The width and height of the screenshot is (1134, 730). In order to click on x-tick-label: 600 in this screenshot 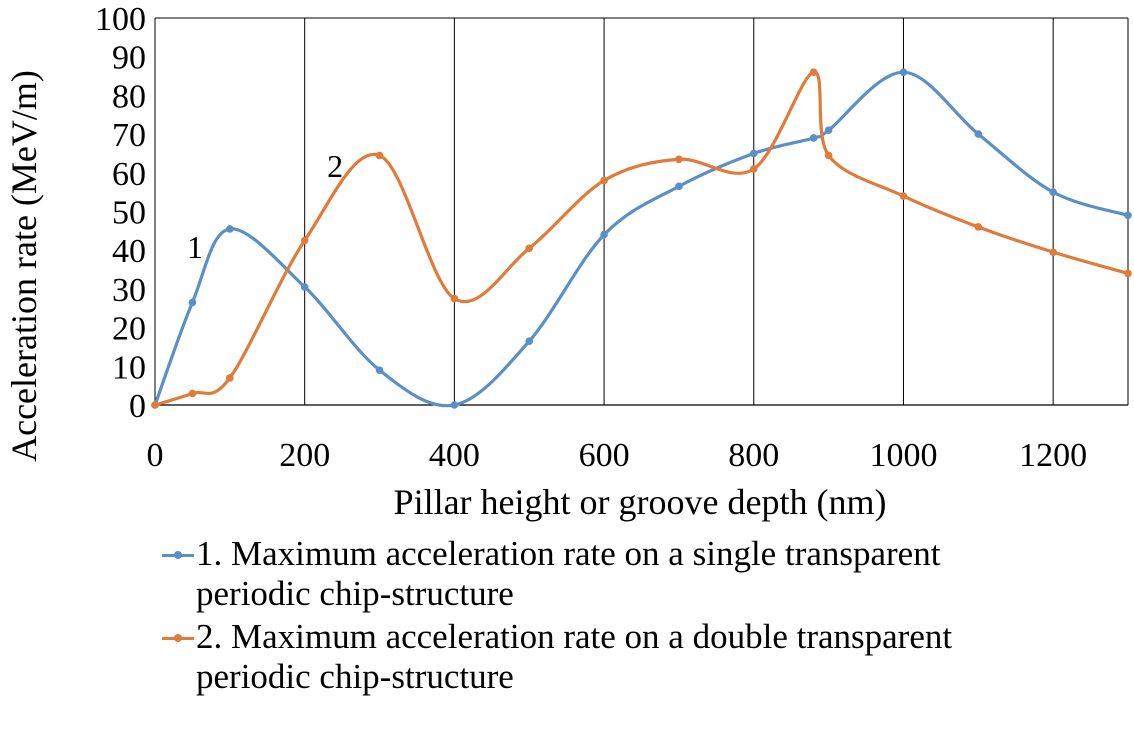, I will do `click(604, 455)`.